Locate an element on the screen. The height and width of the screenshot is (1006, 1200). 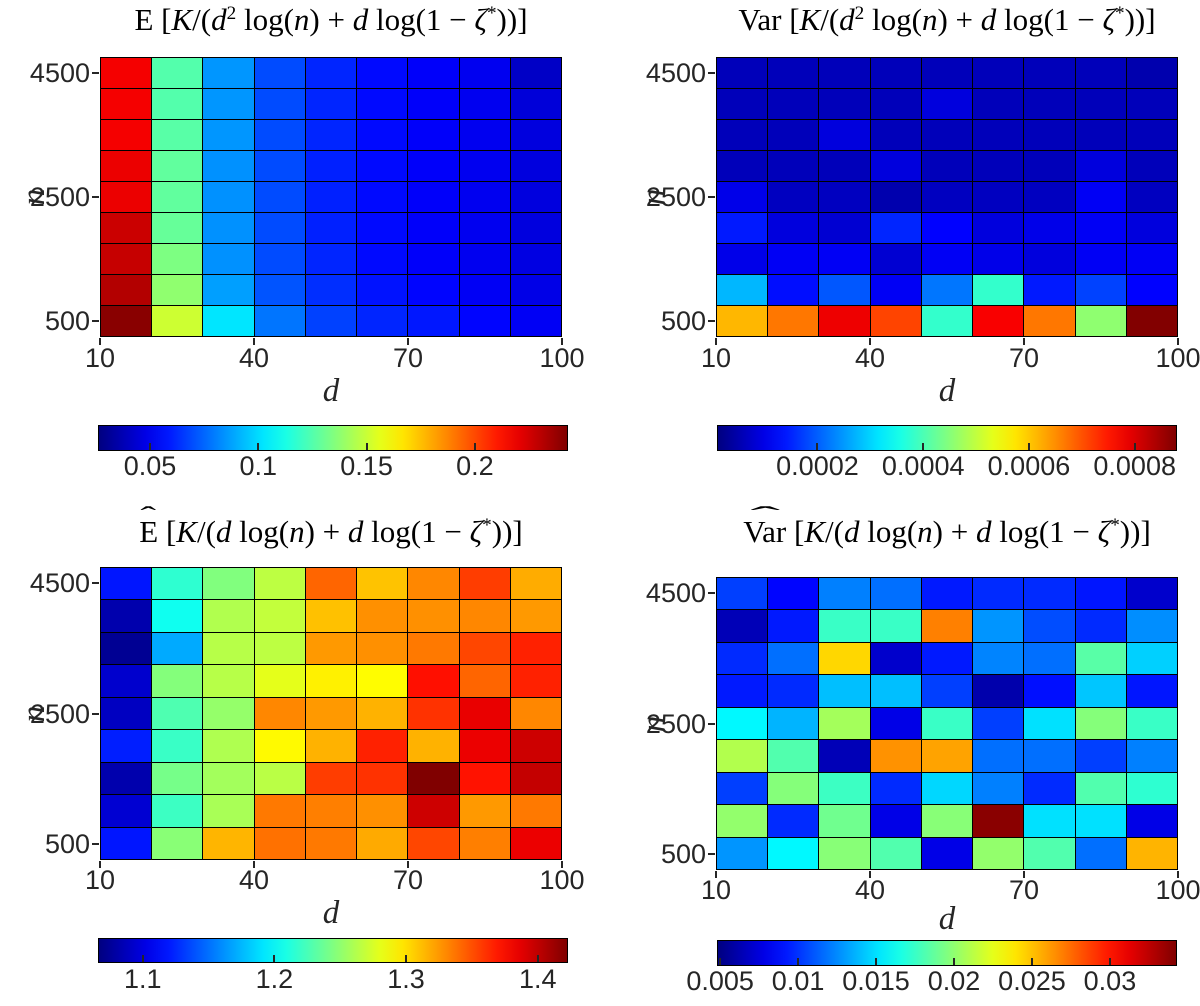
hat-accent: ˆ is located at coordinates (144, 9).